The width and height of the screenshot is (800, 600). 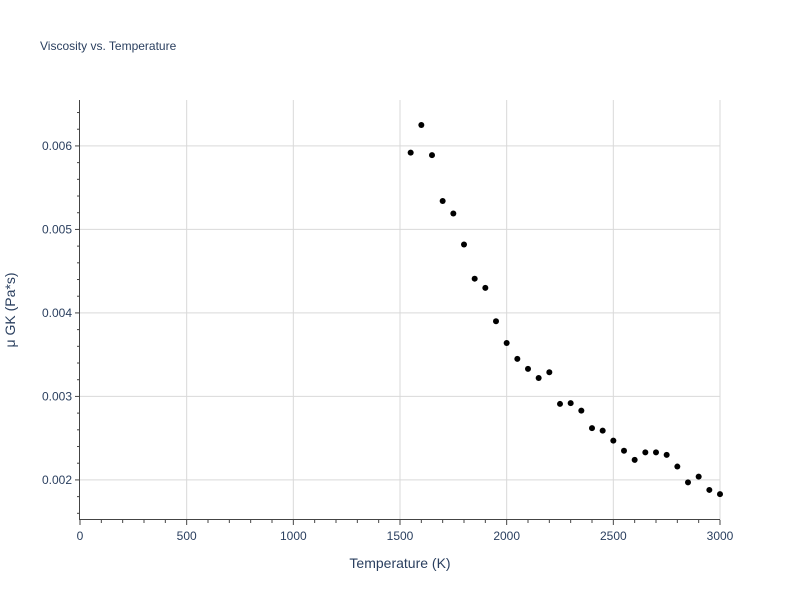 What do you see at coordinates (57, 146) in the screenshot?
I see `y-tick-label: 0.006` at bounding box center [57, 146].